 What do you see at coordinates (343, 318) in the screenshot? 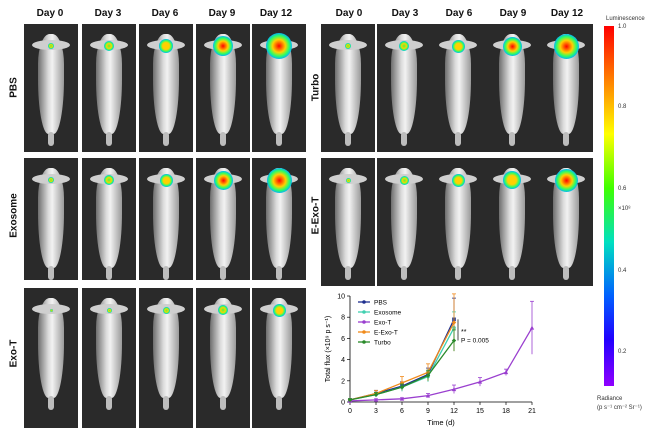
I see `y-tick-label: 8` at bounding box center [343, 318].